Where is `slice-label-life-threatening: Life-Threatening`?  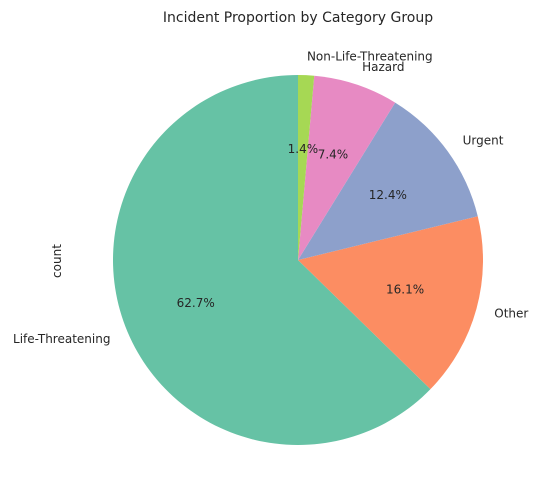
slice-label-life-threatening: Life-Threatening is located at coordinates (61, 339).